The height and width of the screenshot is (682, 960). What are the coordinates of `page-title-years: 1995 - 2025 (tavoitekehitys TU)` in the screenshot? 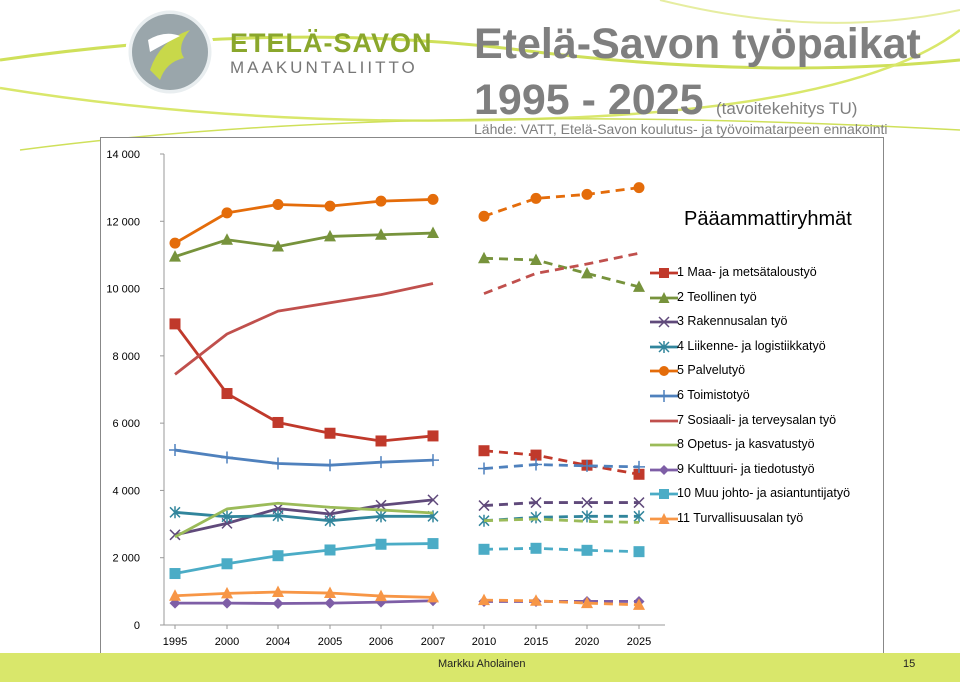 It's located at (665, 100).